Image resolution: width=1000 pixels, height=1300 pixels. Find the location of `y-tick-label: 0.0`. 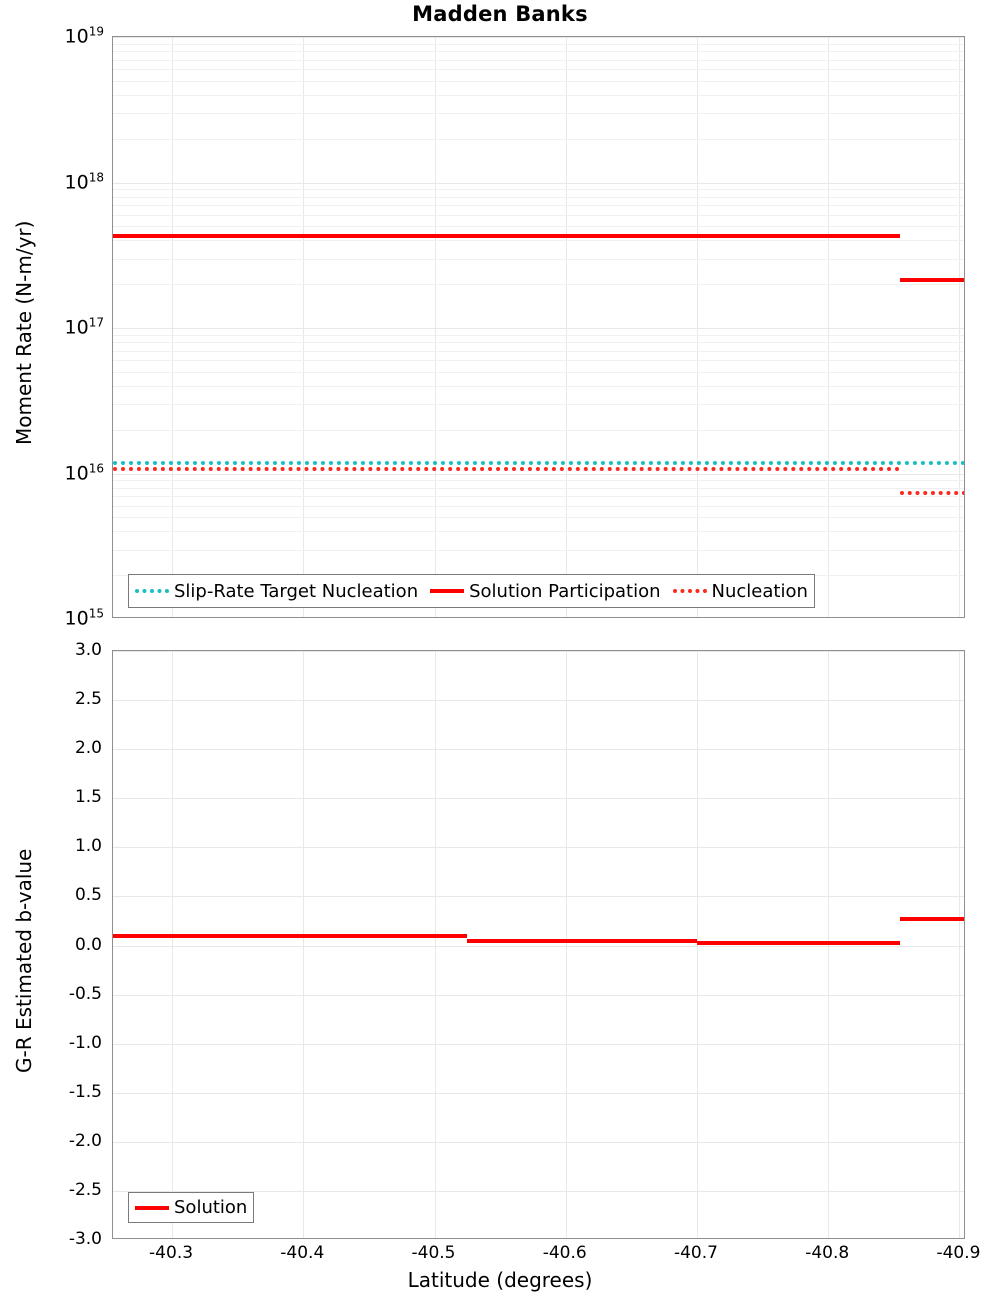

y-tick-label: 0.0 is located at coordinates (88, 944).